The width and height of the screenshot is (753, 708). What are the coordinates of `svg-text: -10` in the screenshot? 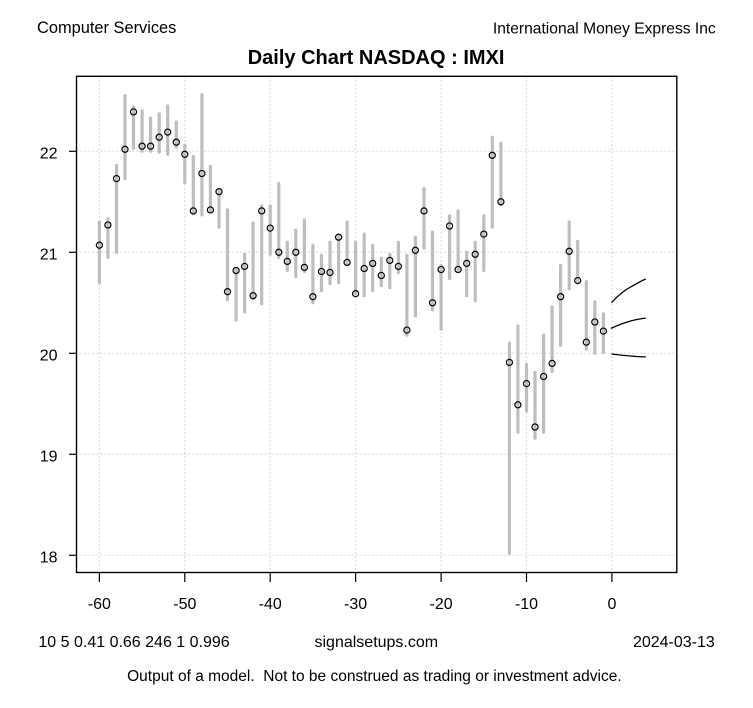 It's located at (526, 604).